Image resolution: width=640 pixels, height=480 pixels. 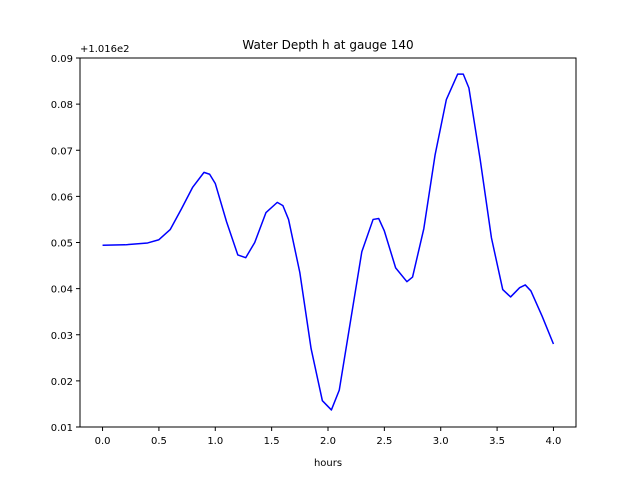 I want to click on y-tick-label: 0.06, so click(x=62, y=197).